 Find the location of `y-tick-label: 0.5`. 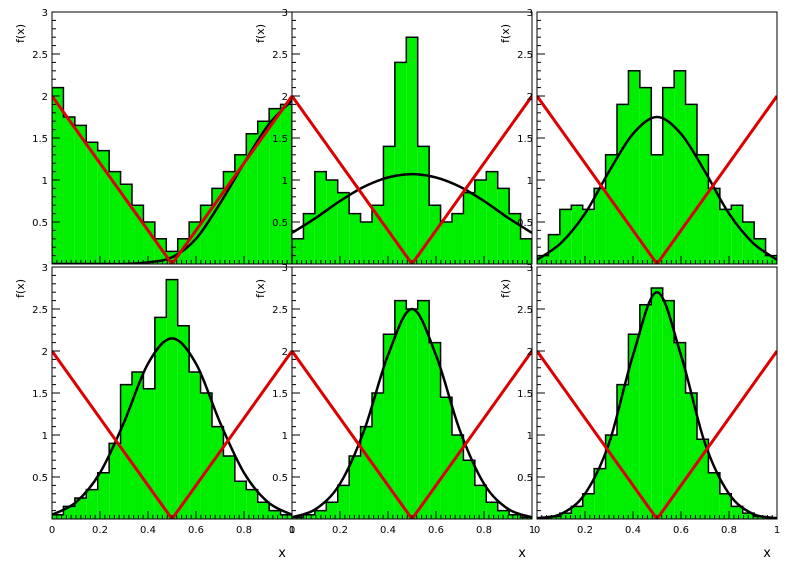

y-tick-label: 0.5 is located at coordinates (280, 478).